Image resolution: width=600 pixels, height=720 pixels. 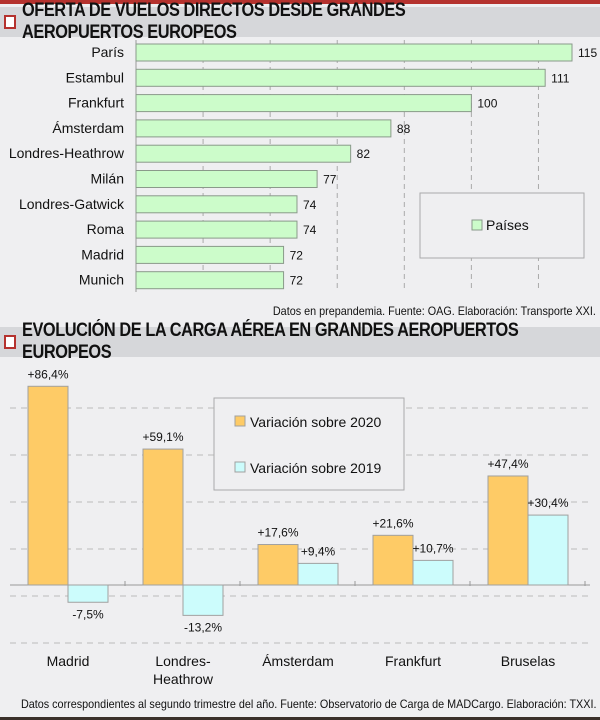 I want to click on value-label: +47,4%, so click(x=507, y=464).